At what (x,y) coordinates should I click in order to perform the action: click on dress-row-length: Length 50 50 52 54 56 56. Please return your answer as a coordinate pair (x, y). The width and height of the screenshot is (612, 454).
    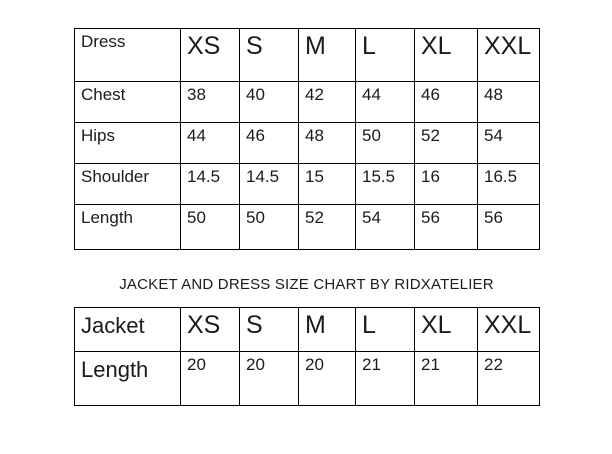
    Looking at the image, I should click on (307, 227).